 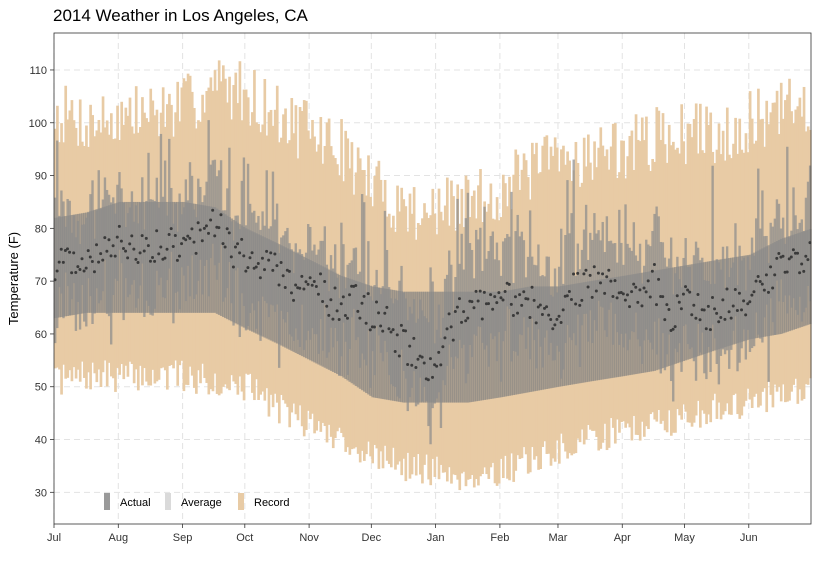 I want to click on record-bar, so click(x=642, y=269).